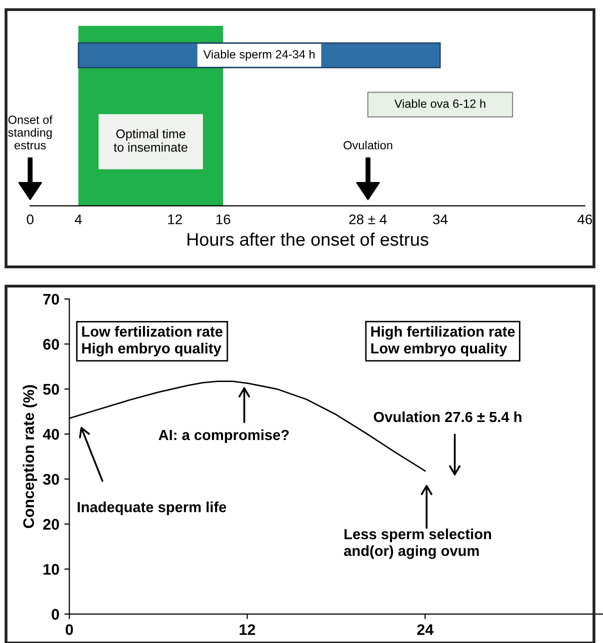 The image size is (603, 643). Describe the element at coordinates (30, 132) in the screenshot. I see `annotation: Onset of standing estrus` at that location.